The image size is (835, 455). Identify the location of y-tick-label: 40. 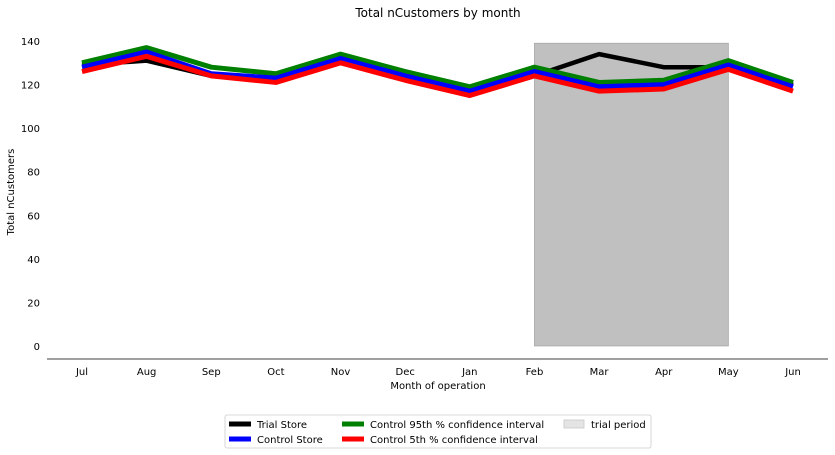
(33, 260).